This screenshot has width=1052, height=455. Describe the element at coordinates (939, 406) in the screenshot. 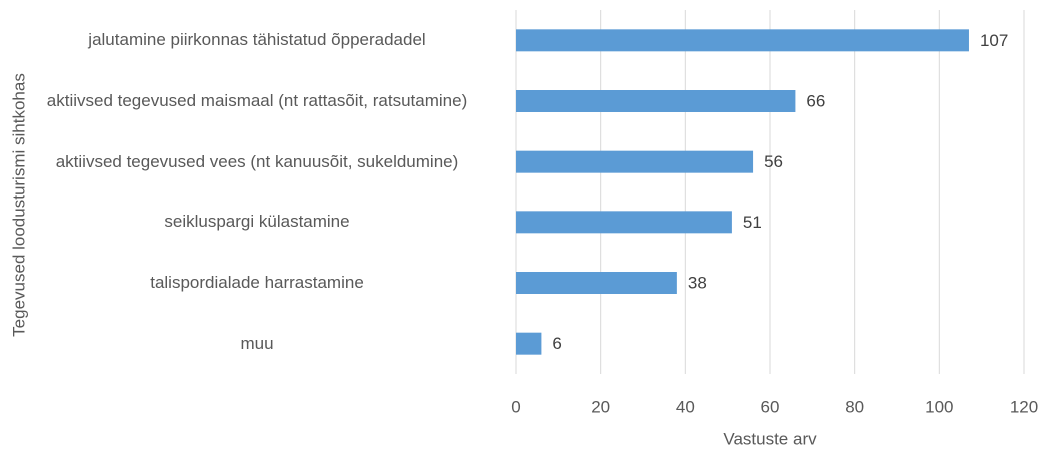

I see `x-tick-label: 100` at that location.